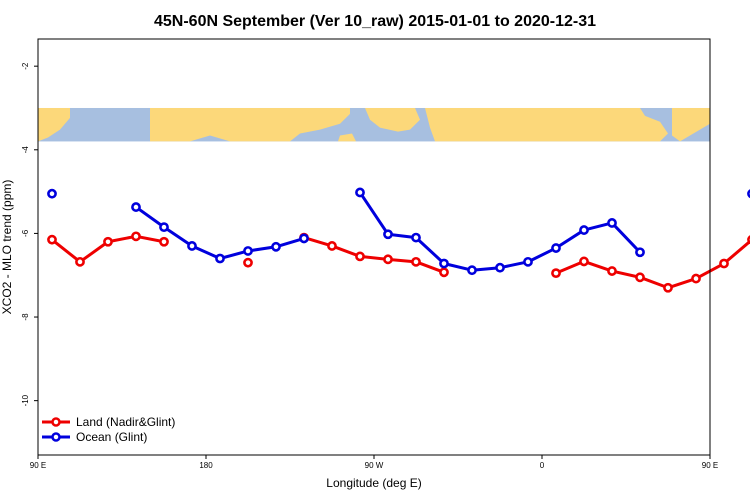  What do you see at coordinates (111, 437) in the screenshot?
I see `legend-ocean-label: Ocean (Glint)` at bounding box center [111, 437].